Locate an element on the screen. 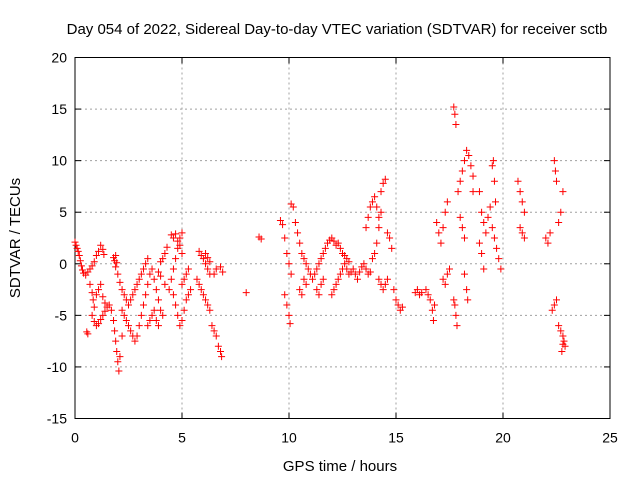 The image size is (640, 480). y-tick-label: -5 is located at coordinates (61, 315).